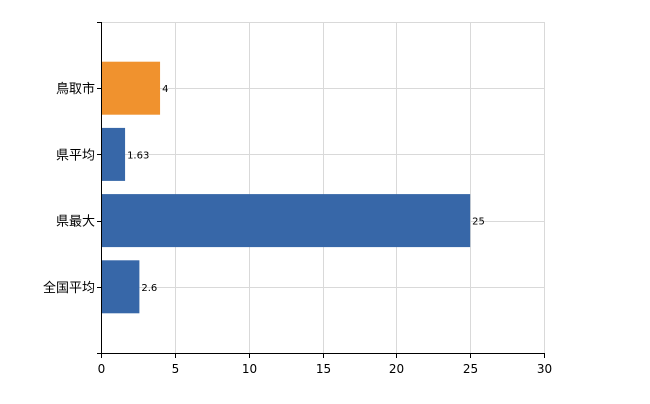  Describe the element at coordinates (149, 288) in the screenshot. I see `data-label: 2.6` at that location.